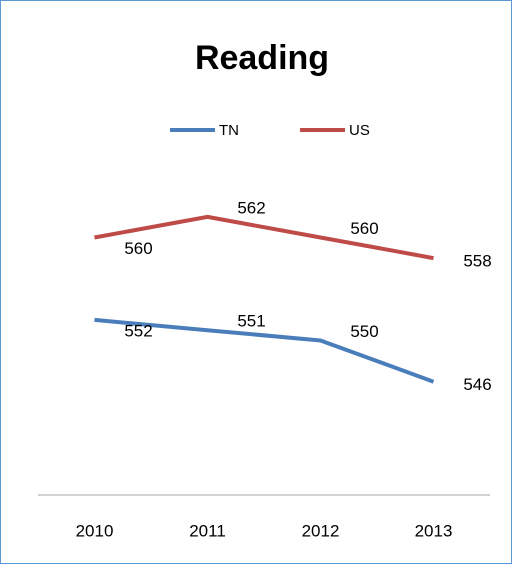 The image size is (513, 565). What do you see at coordinates (359, 130) in the screenshot?
I see `legend-label: US` at bounding box center [359, 130].